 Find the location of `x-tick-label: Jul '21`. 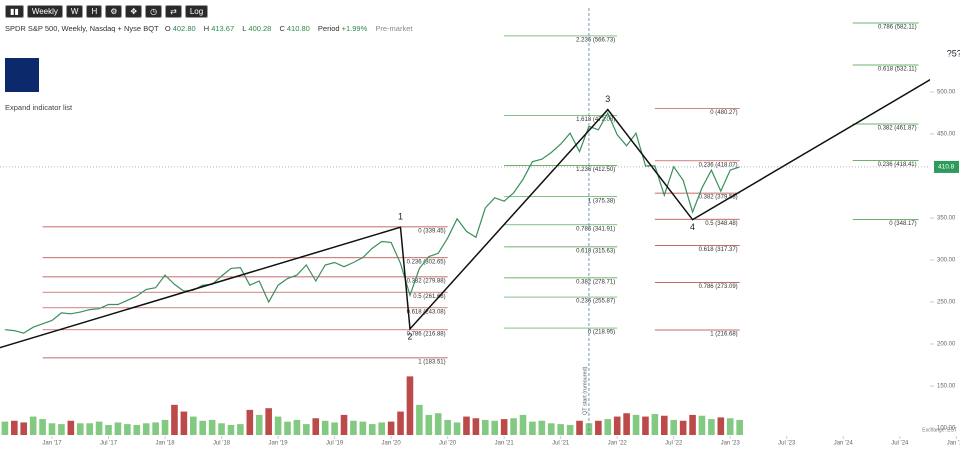

x-tick-label: Jul '21 is located at coordinates (561, 444).